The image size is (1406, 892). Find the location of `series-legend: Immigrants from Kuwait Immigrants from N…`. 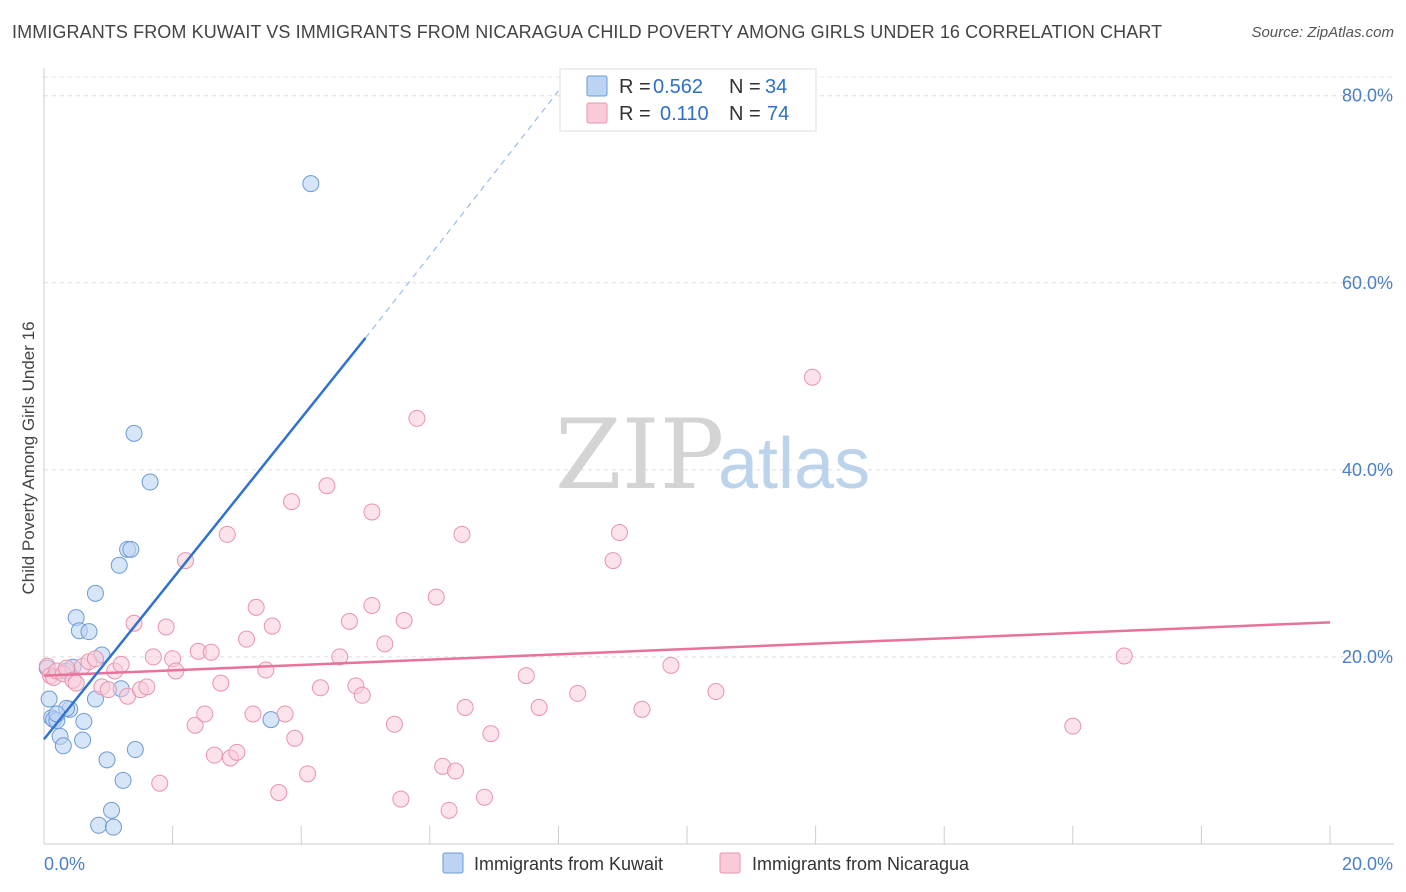

series-legend: Immigrants from Kuwait Immigrants from N… is located at coordinates (706, 863).